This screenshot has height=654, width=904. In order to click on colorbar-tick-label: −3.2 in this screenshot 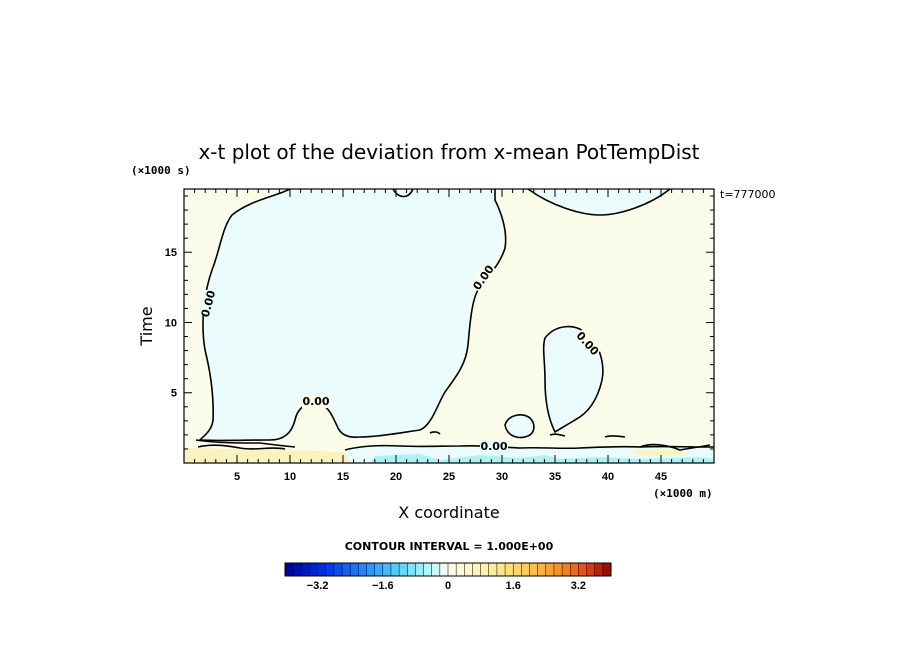, I will do `click(318, 586)`.